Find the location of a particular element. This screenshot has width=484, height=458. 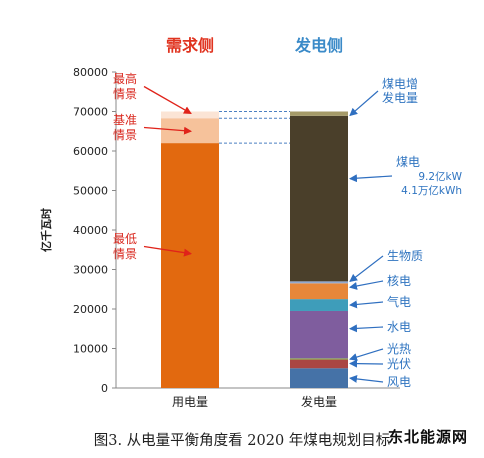

left-annotation-text: 基准 is located at coordinates (125, 120).